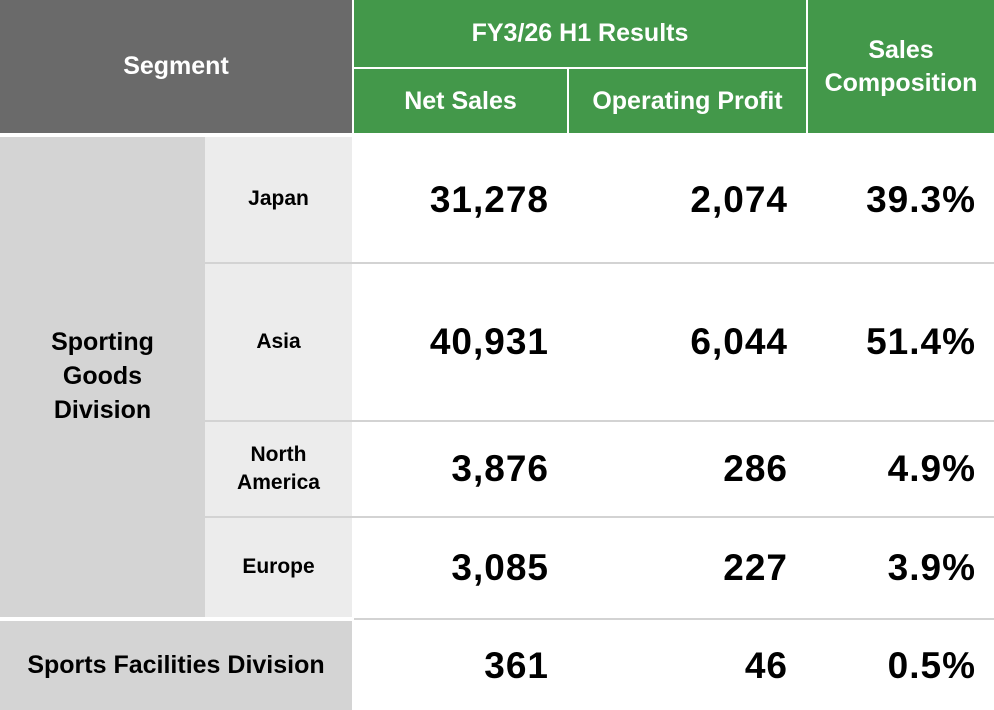 The width and height of the screenshot is (994, 710). What do you see at coordinates (766, 665) in the screenshot?
I see `operating-profit-facilities: 46` at bounding box center [766, 665].